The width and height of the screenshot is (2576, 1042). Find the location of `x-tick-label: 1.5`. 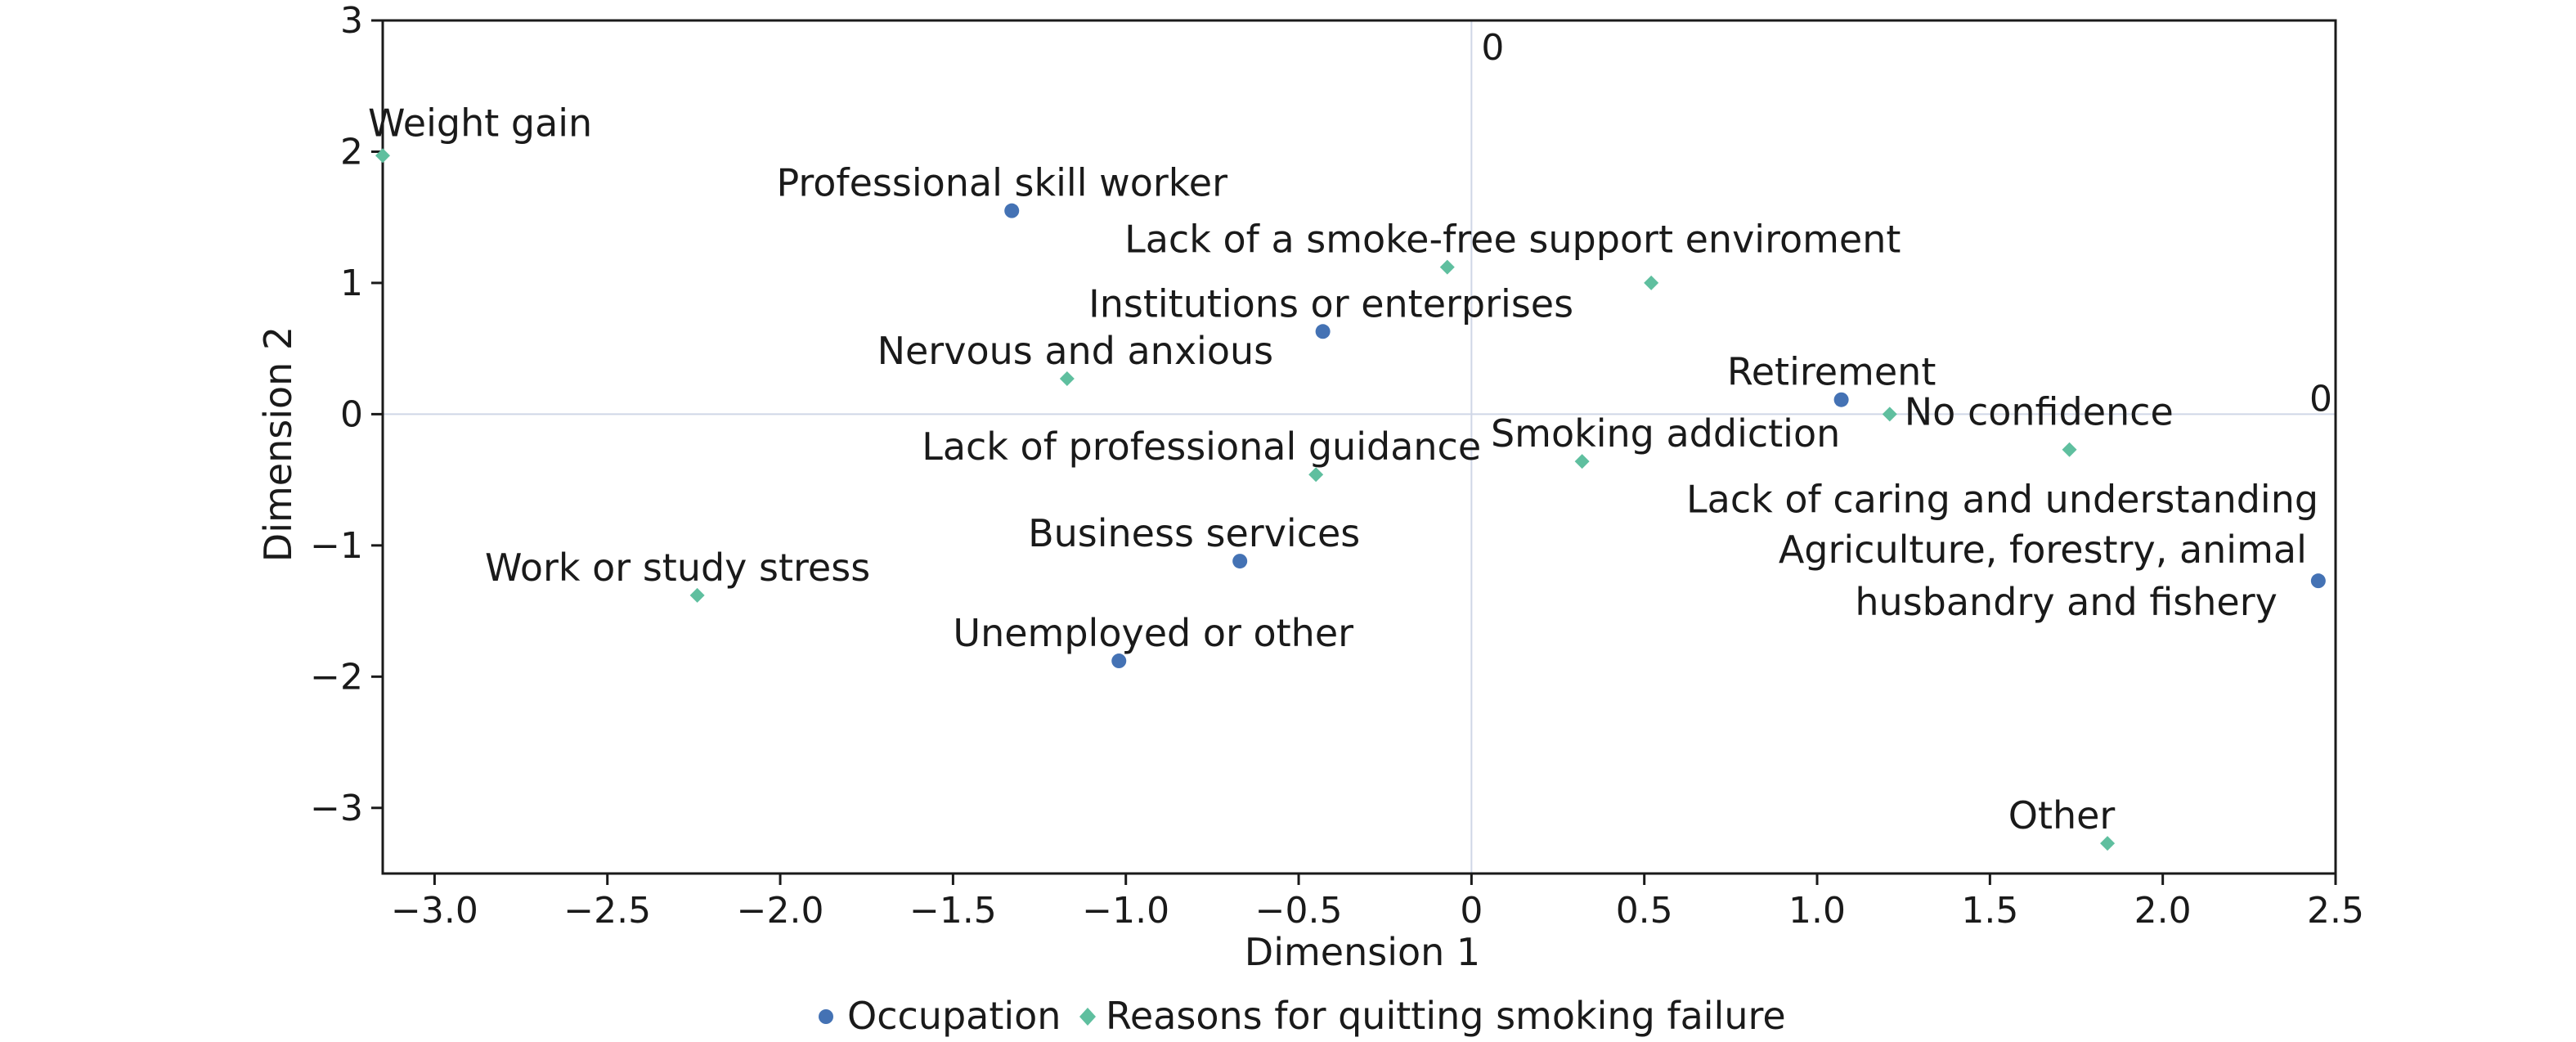

x-tick-label: 1.5 is located at coordinates (1990, 911).